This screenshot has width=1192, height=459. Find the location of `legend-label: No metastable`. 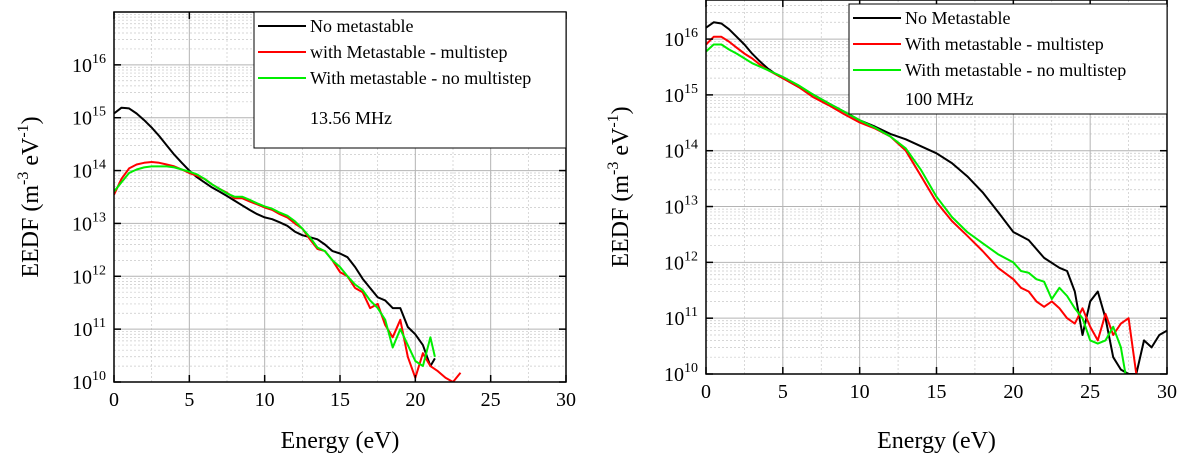

legend-label: No metastable is located at coordinates (361, 26).